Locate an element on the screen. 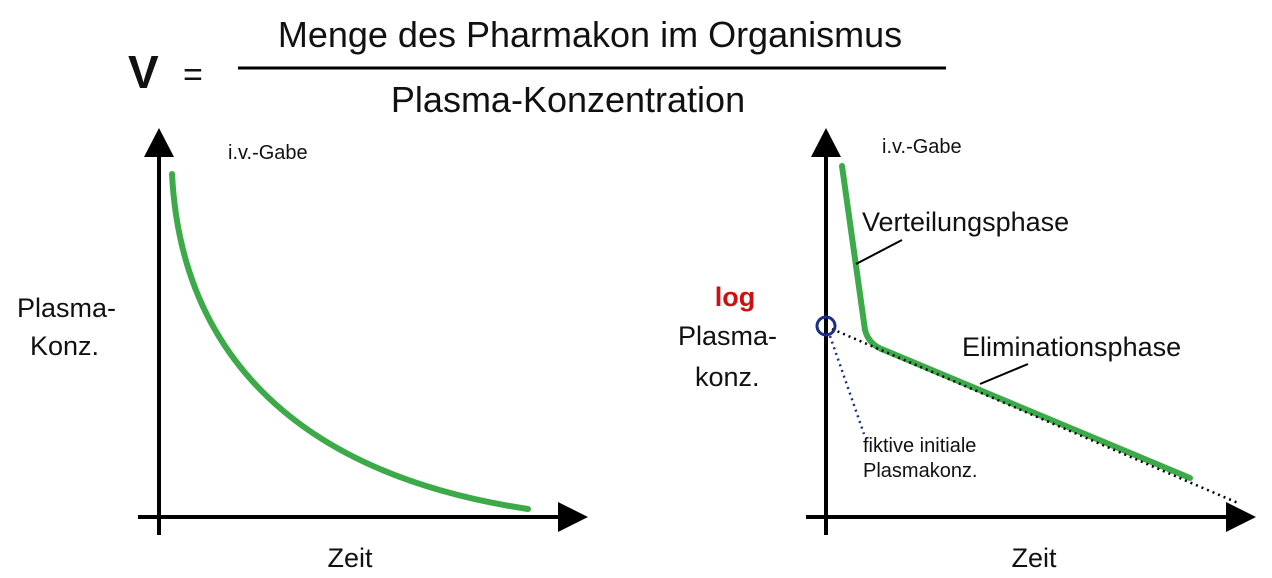 Image resolution: width=1272 pixels, height=578 pixels. left-y-axis-arrow is located at coordinates (159, 142).